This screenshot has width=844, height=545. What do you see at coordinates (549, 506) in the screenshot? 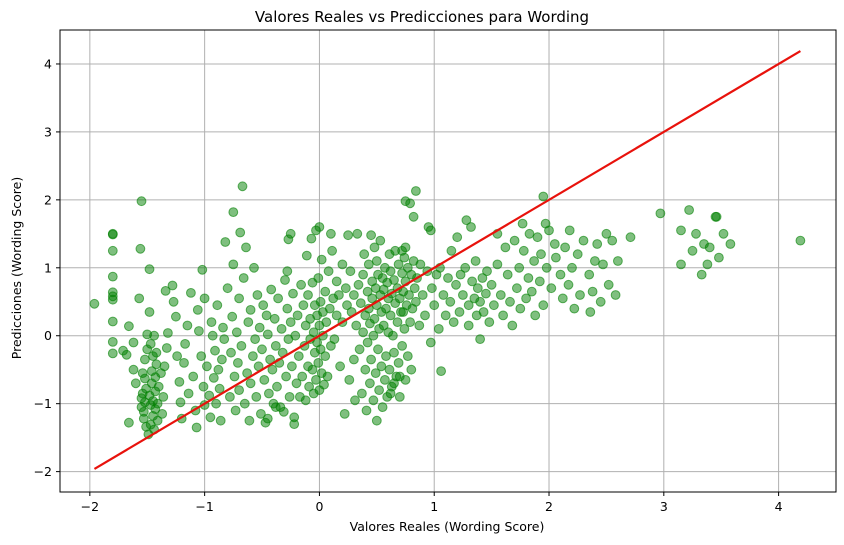
I see `x-tick-label: 2` at bounding box center [549, 506].